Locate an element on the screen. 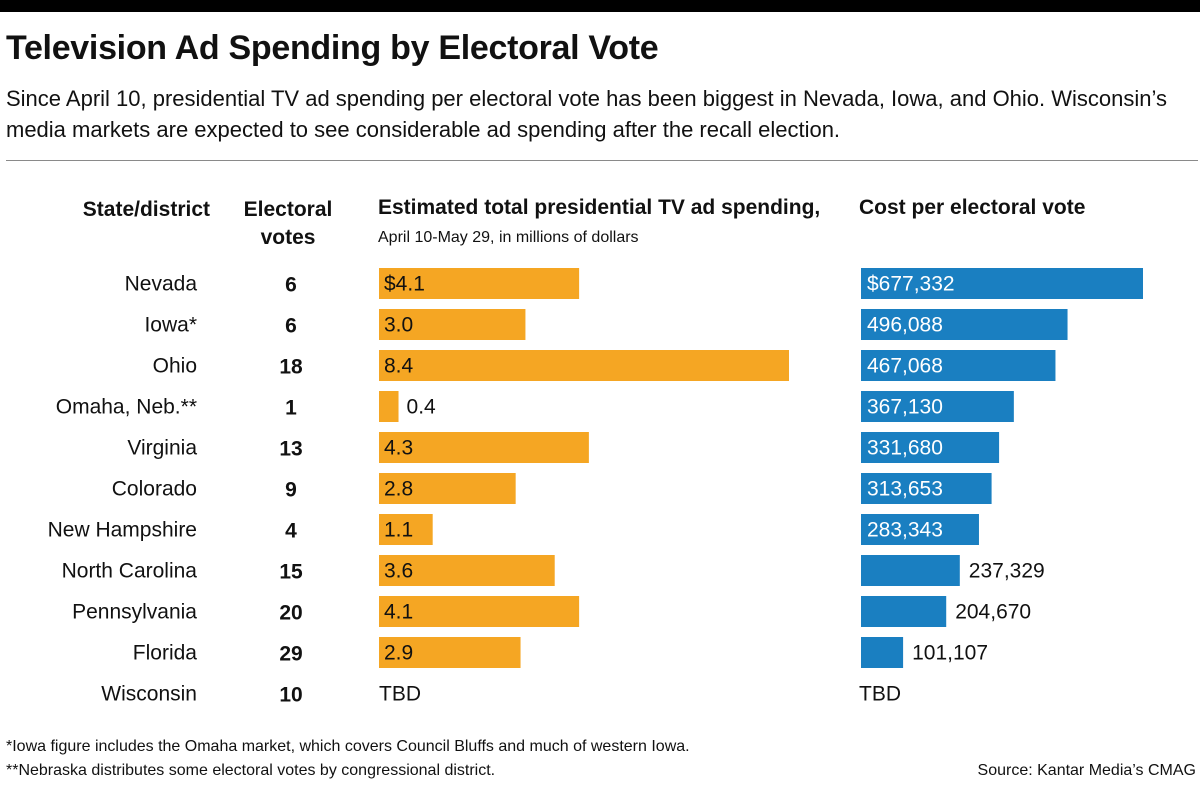 The image size is (1200, 795). state-label: Iowa* is located at coordinates (170, 325).